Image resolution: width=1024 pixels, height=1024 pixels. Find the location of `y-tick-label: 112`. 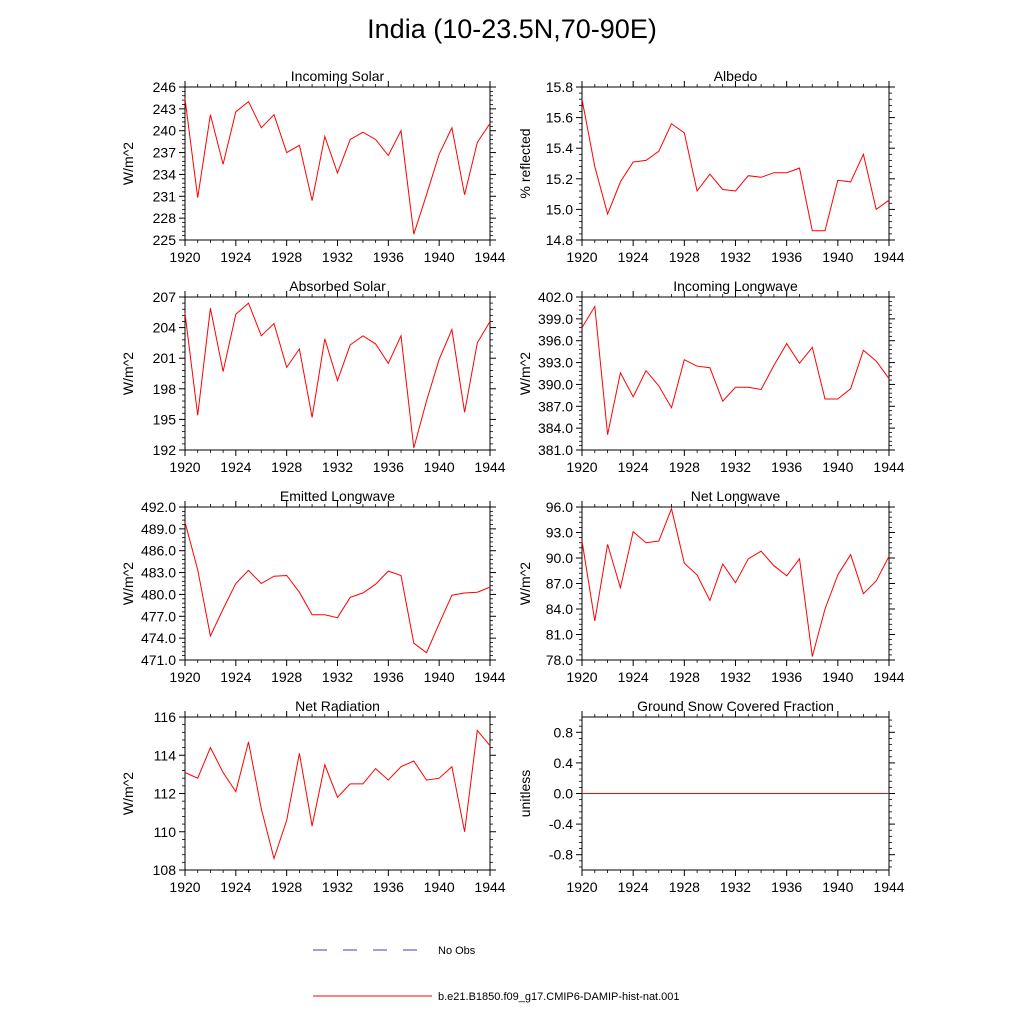

y-tick-label: 112 is located at coordinates (165, 794).